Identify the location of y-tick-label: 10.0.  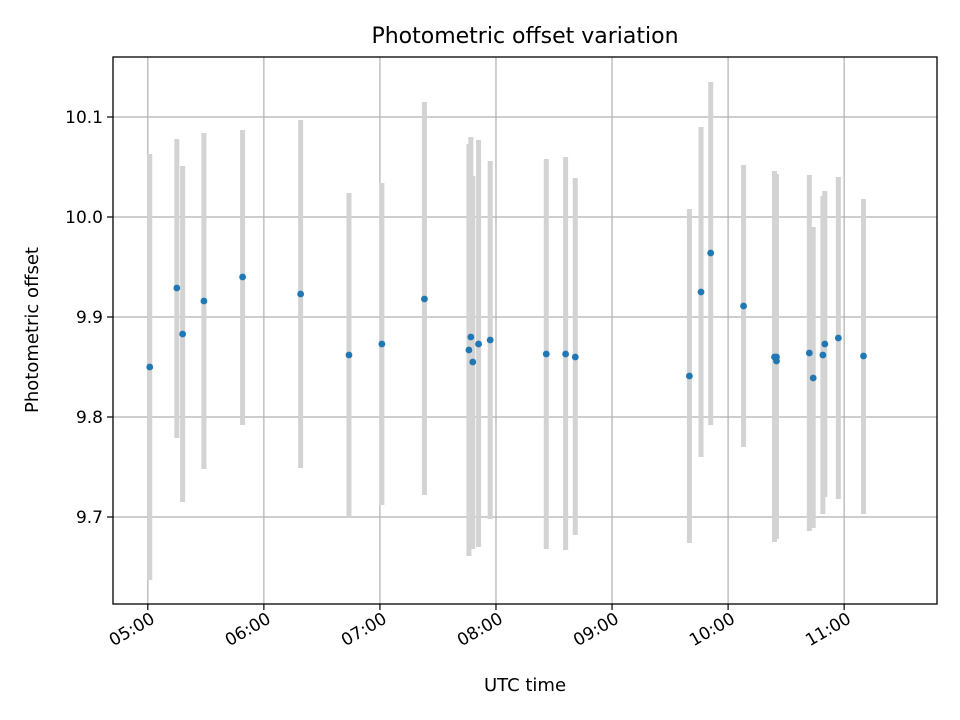
(84, 218).